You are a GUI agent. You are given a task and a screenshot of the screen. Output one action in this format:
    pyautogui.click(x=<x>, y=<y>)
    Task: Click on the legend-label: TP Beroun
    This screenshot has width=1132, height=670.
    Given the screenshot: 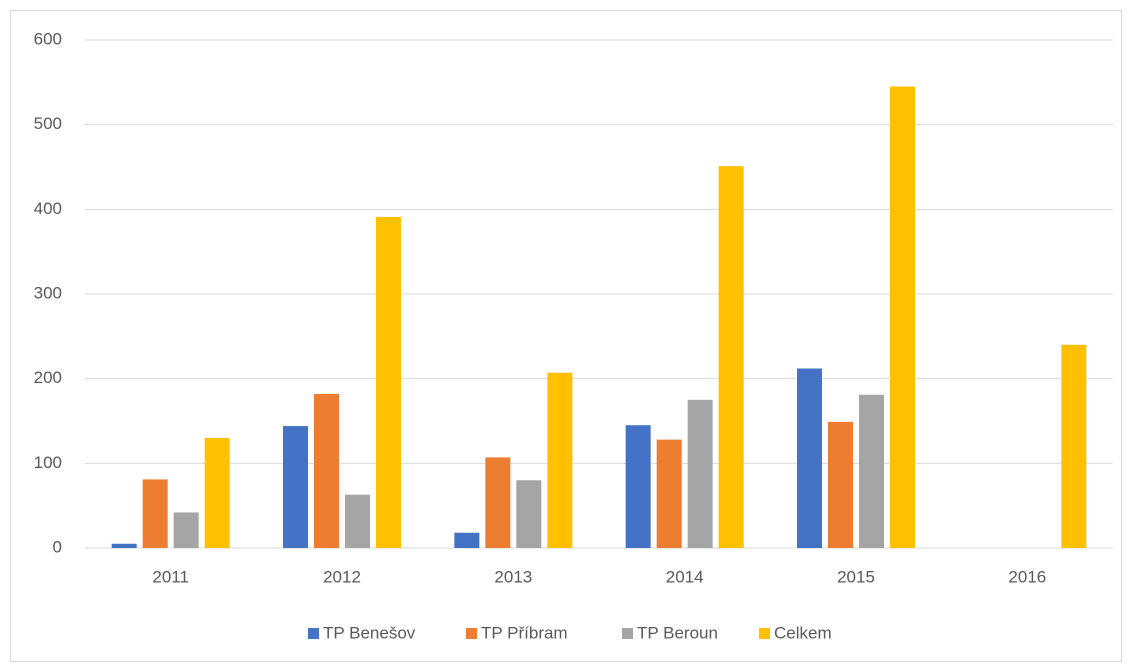 What is the action you would take?
    pyautogui.click(x=677, y=632)
    